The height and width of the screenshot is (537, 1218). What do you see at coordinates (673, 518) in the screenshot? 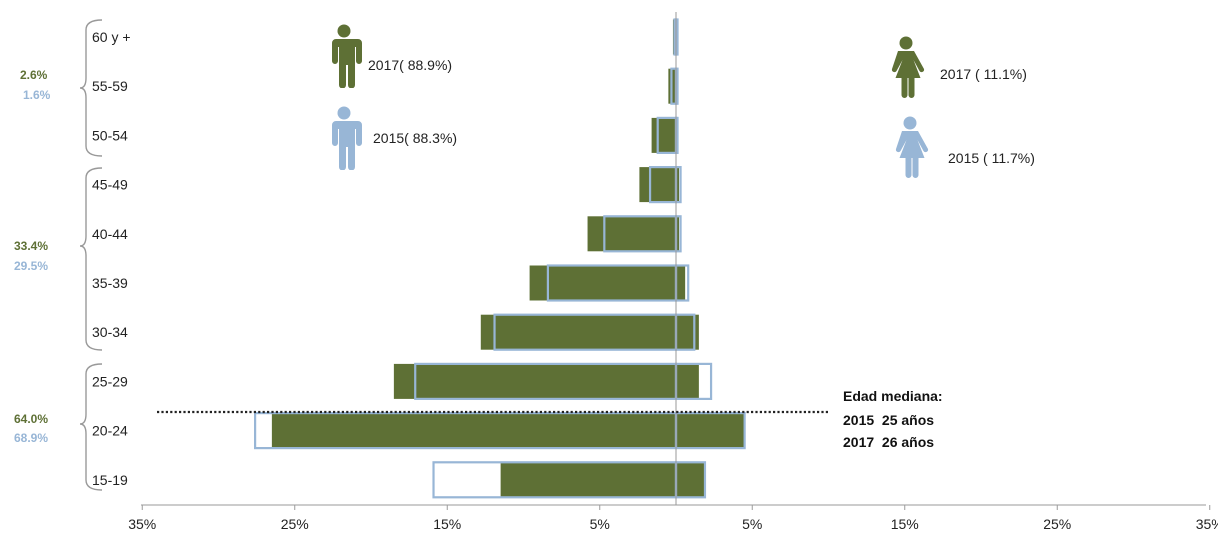
I see `x-axis-ticks: 35% 25% 15% 5% 5% 15% 25% 35%` at bounding box center [673, 518].